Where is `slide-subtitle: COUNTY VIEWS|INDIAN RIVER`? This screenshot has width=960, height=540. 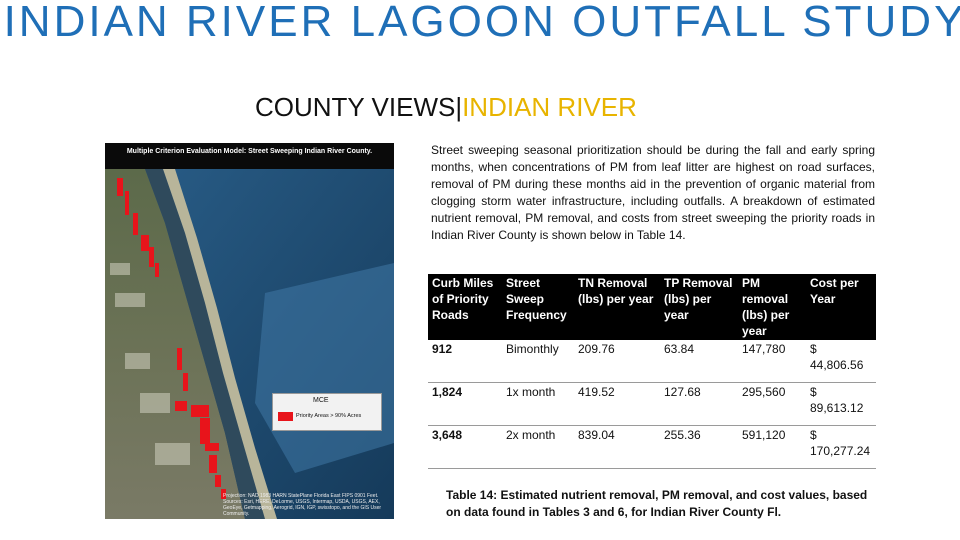 slide-subtitle: COUNTY VIEWS|INDIAN RIVER is located at coordinates (446, 107).